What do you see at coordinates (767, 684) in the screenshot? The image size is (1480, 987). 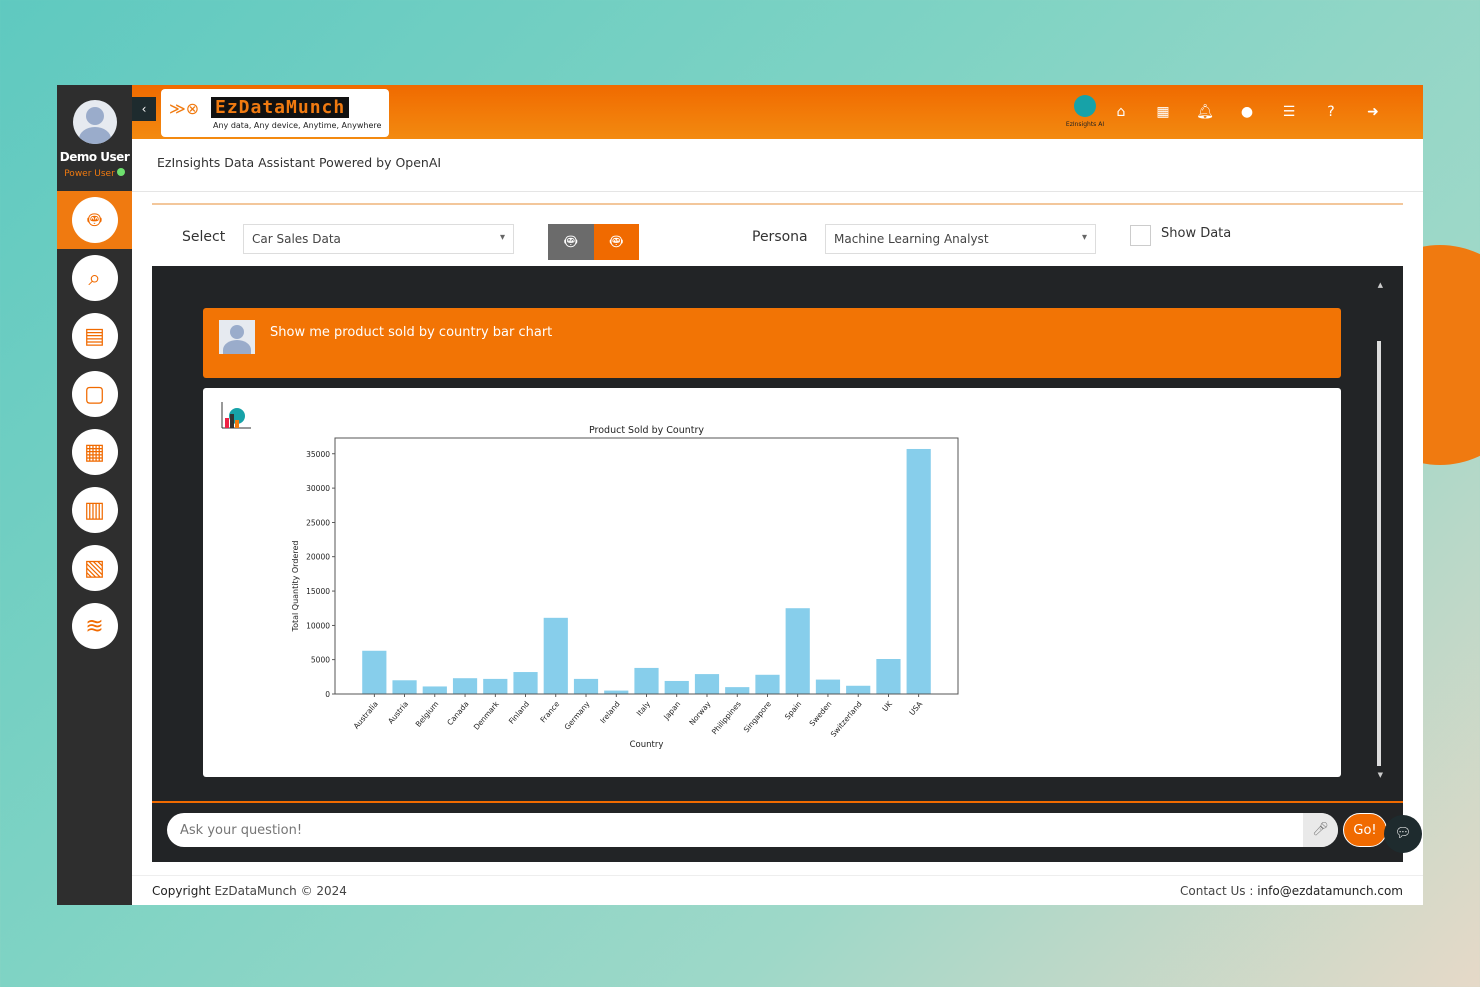 I see `bar-singapore` at bounding box center [767, 684].